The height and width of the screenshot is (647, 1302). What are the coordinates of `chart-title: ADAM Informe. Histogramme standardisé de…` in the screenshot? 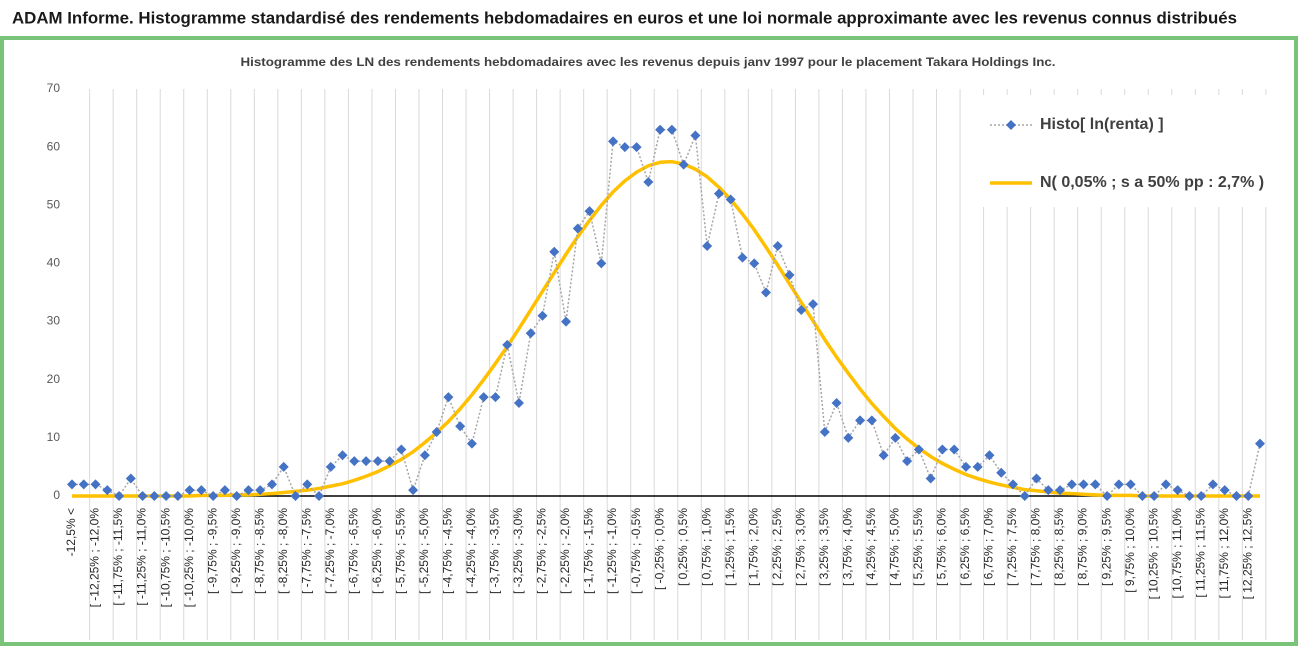 It's located at (624, 17).